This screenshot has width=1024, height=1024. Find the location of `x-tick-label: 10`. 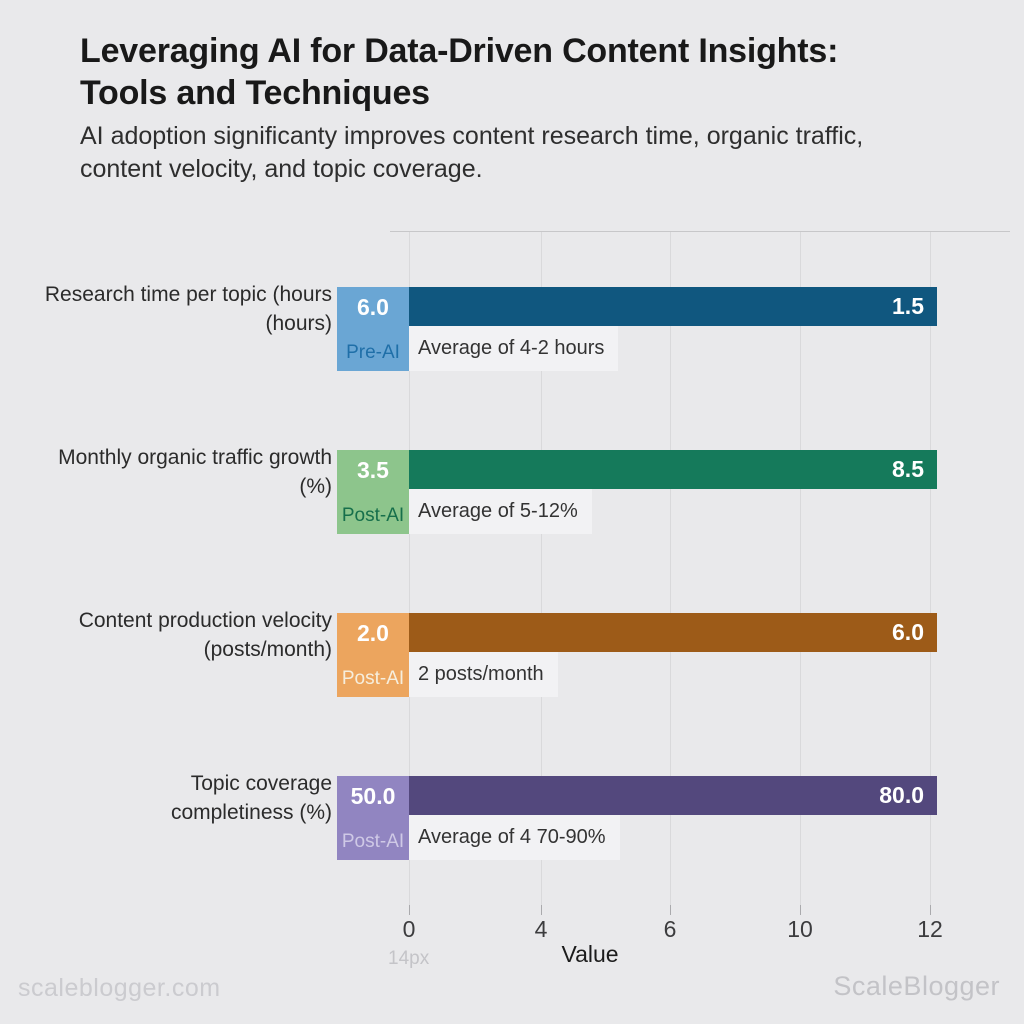

x-tick-label: 10 is located at coordinates (800, 929).